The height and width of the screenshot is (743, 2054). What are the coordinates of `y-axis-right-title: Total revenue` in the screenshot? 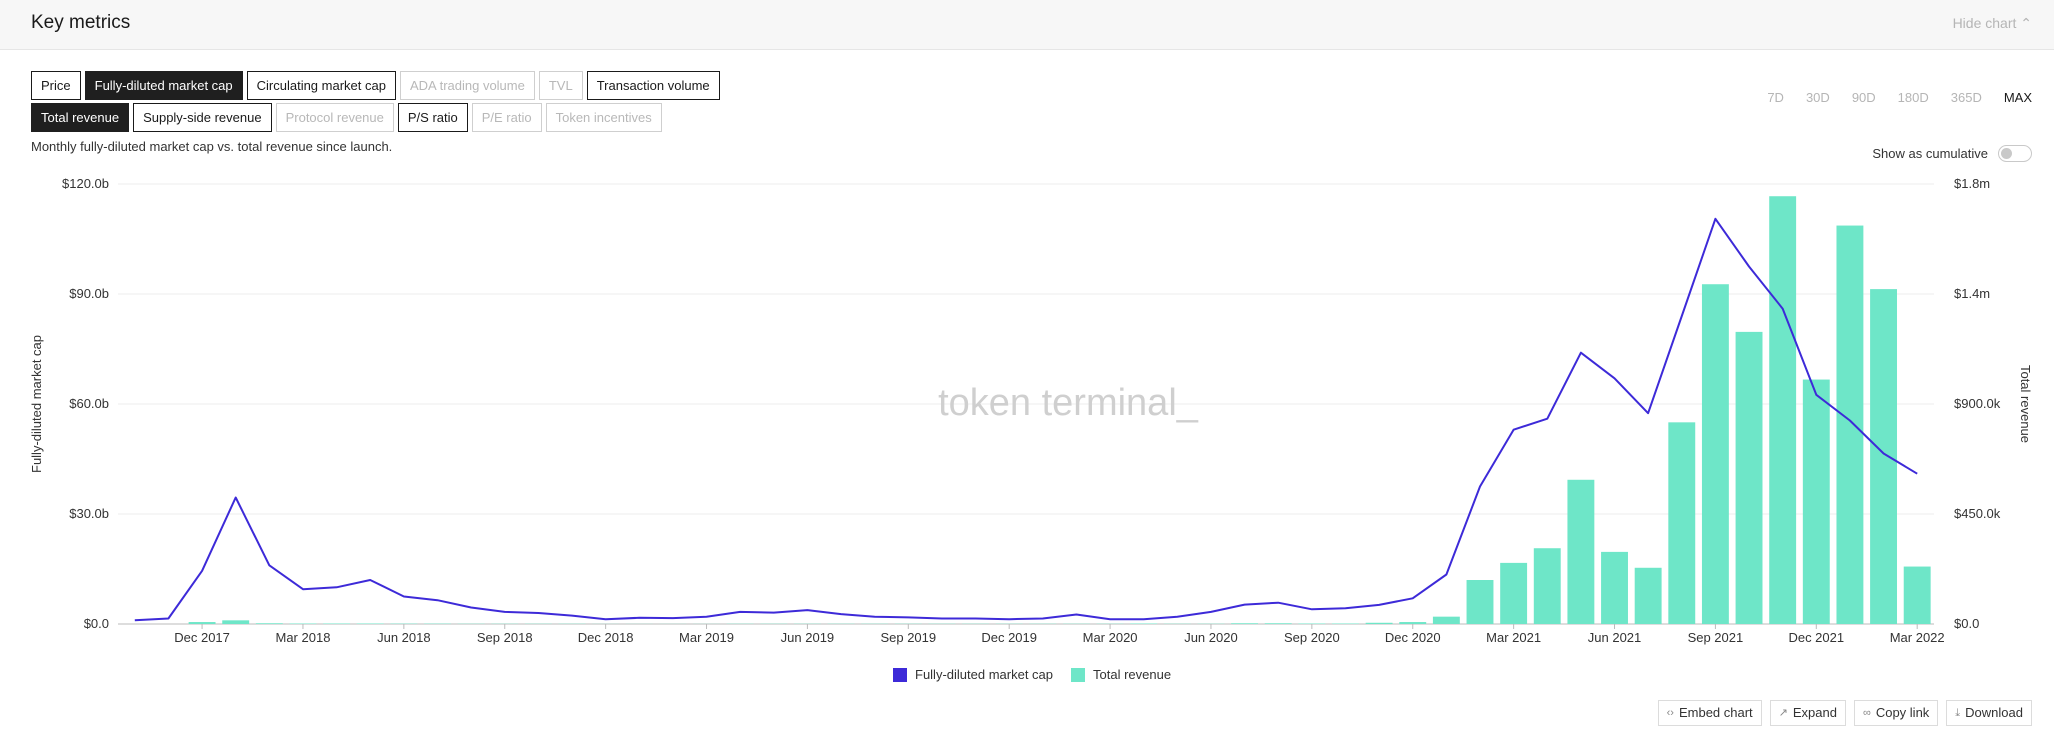 It's located at (2025, 404).